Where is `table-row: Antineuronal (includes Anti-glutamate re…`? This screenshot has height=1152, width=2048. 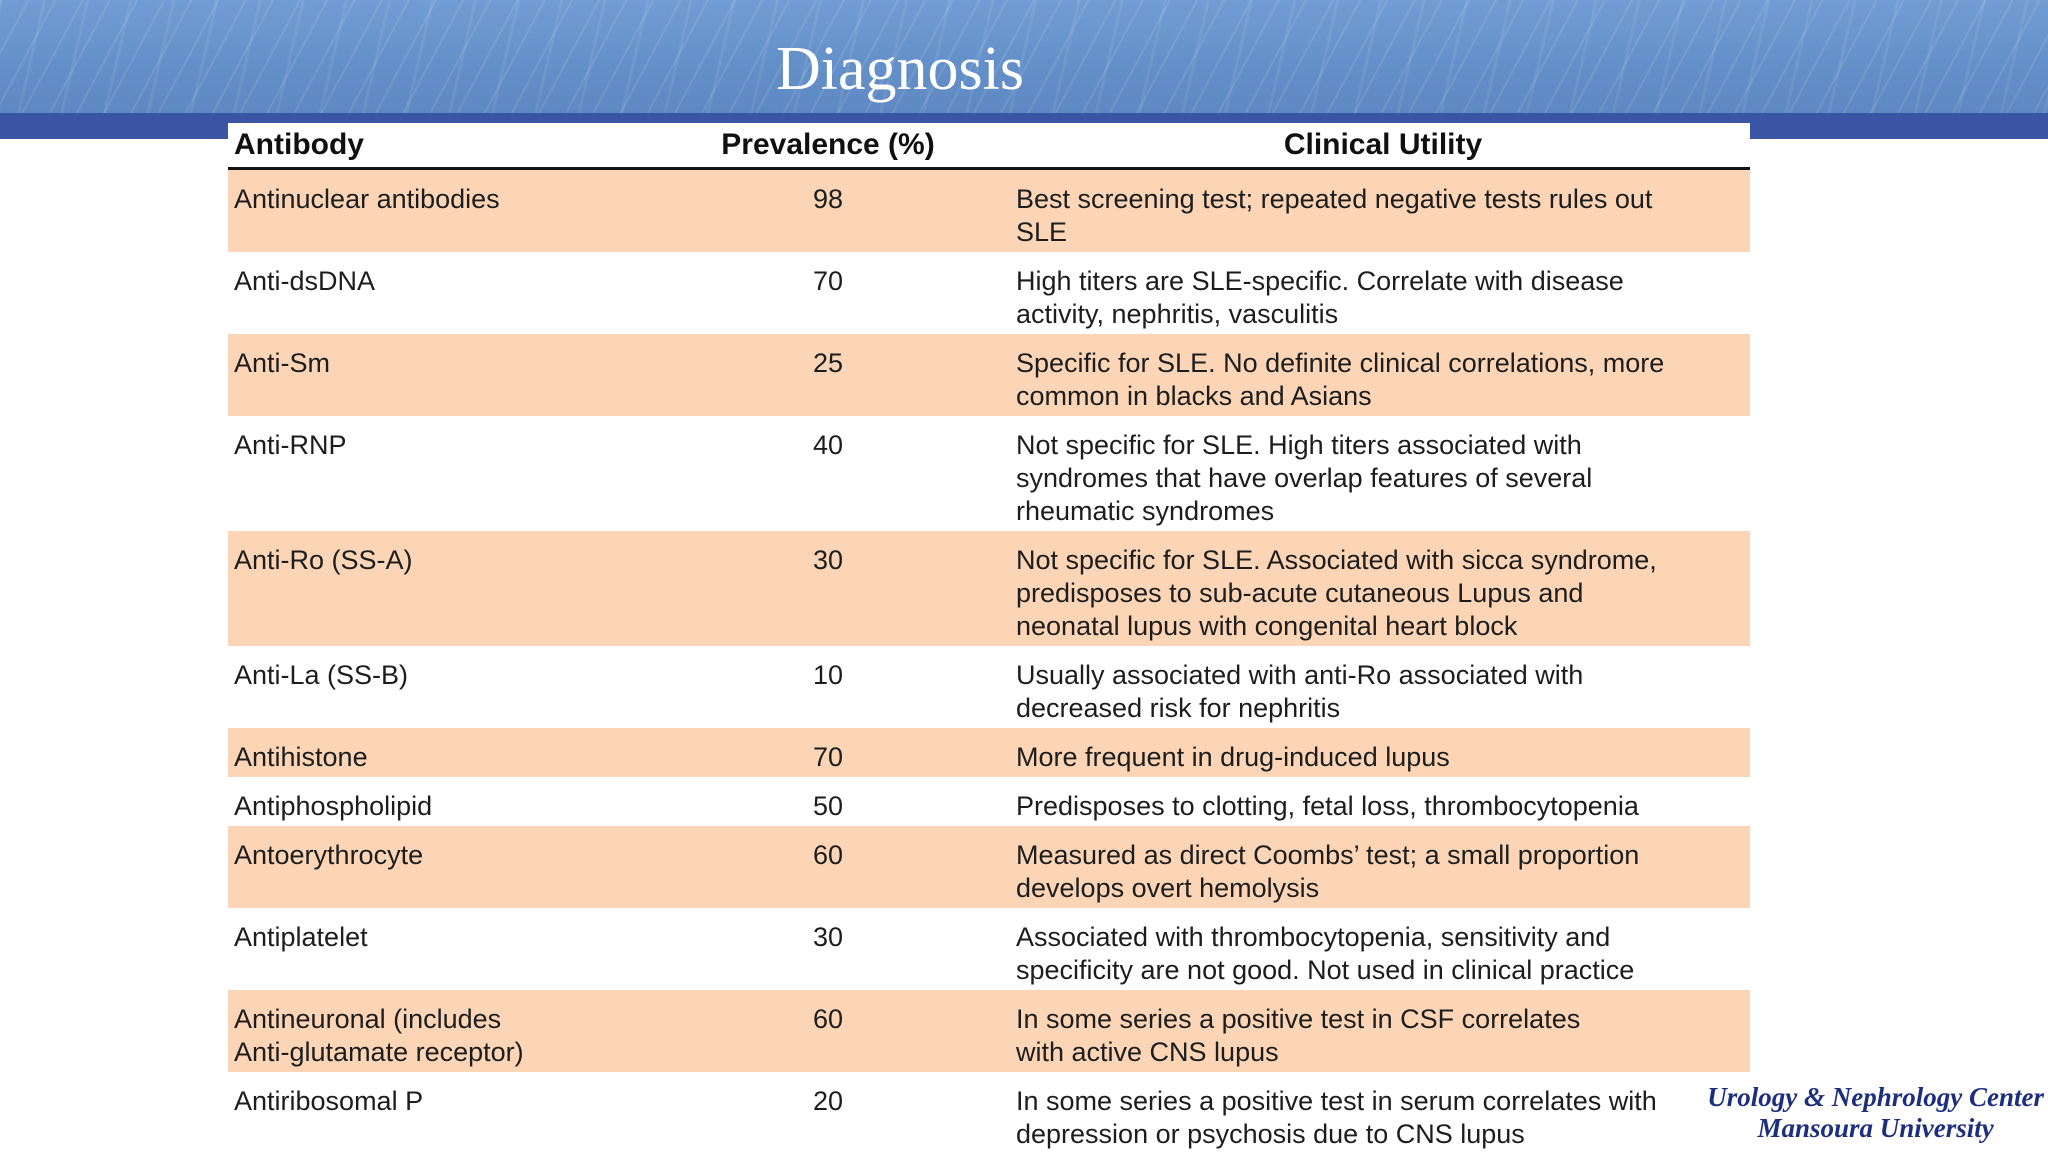
table-row: Antineuronal (includes Anti-glutamate re… is located at coordinates (989, 1031).